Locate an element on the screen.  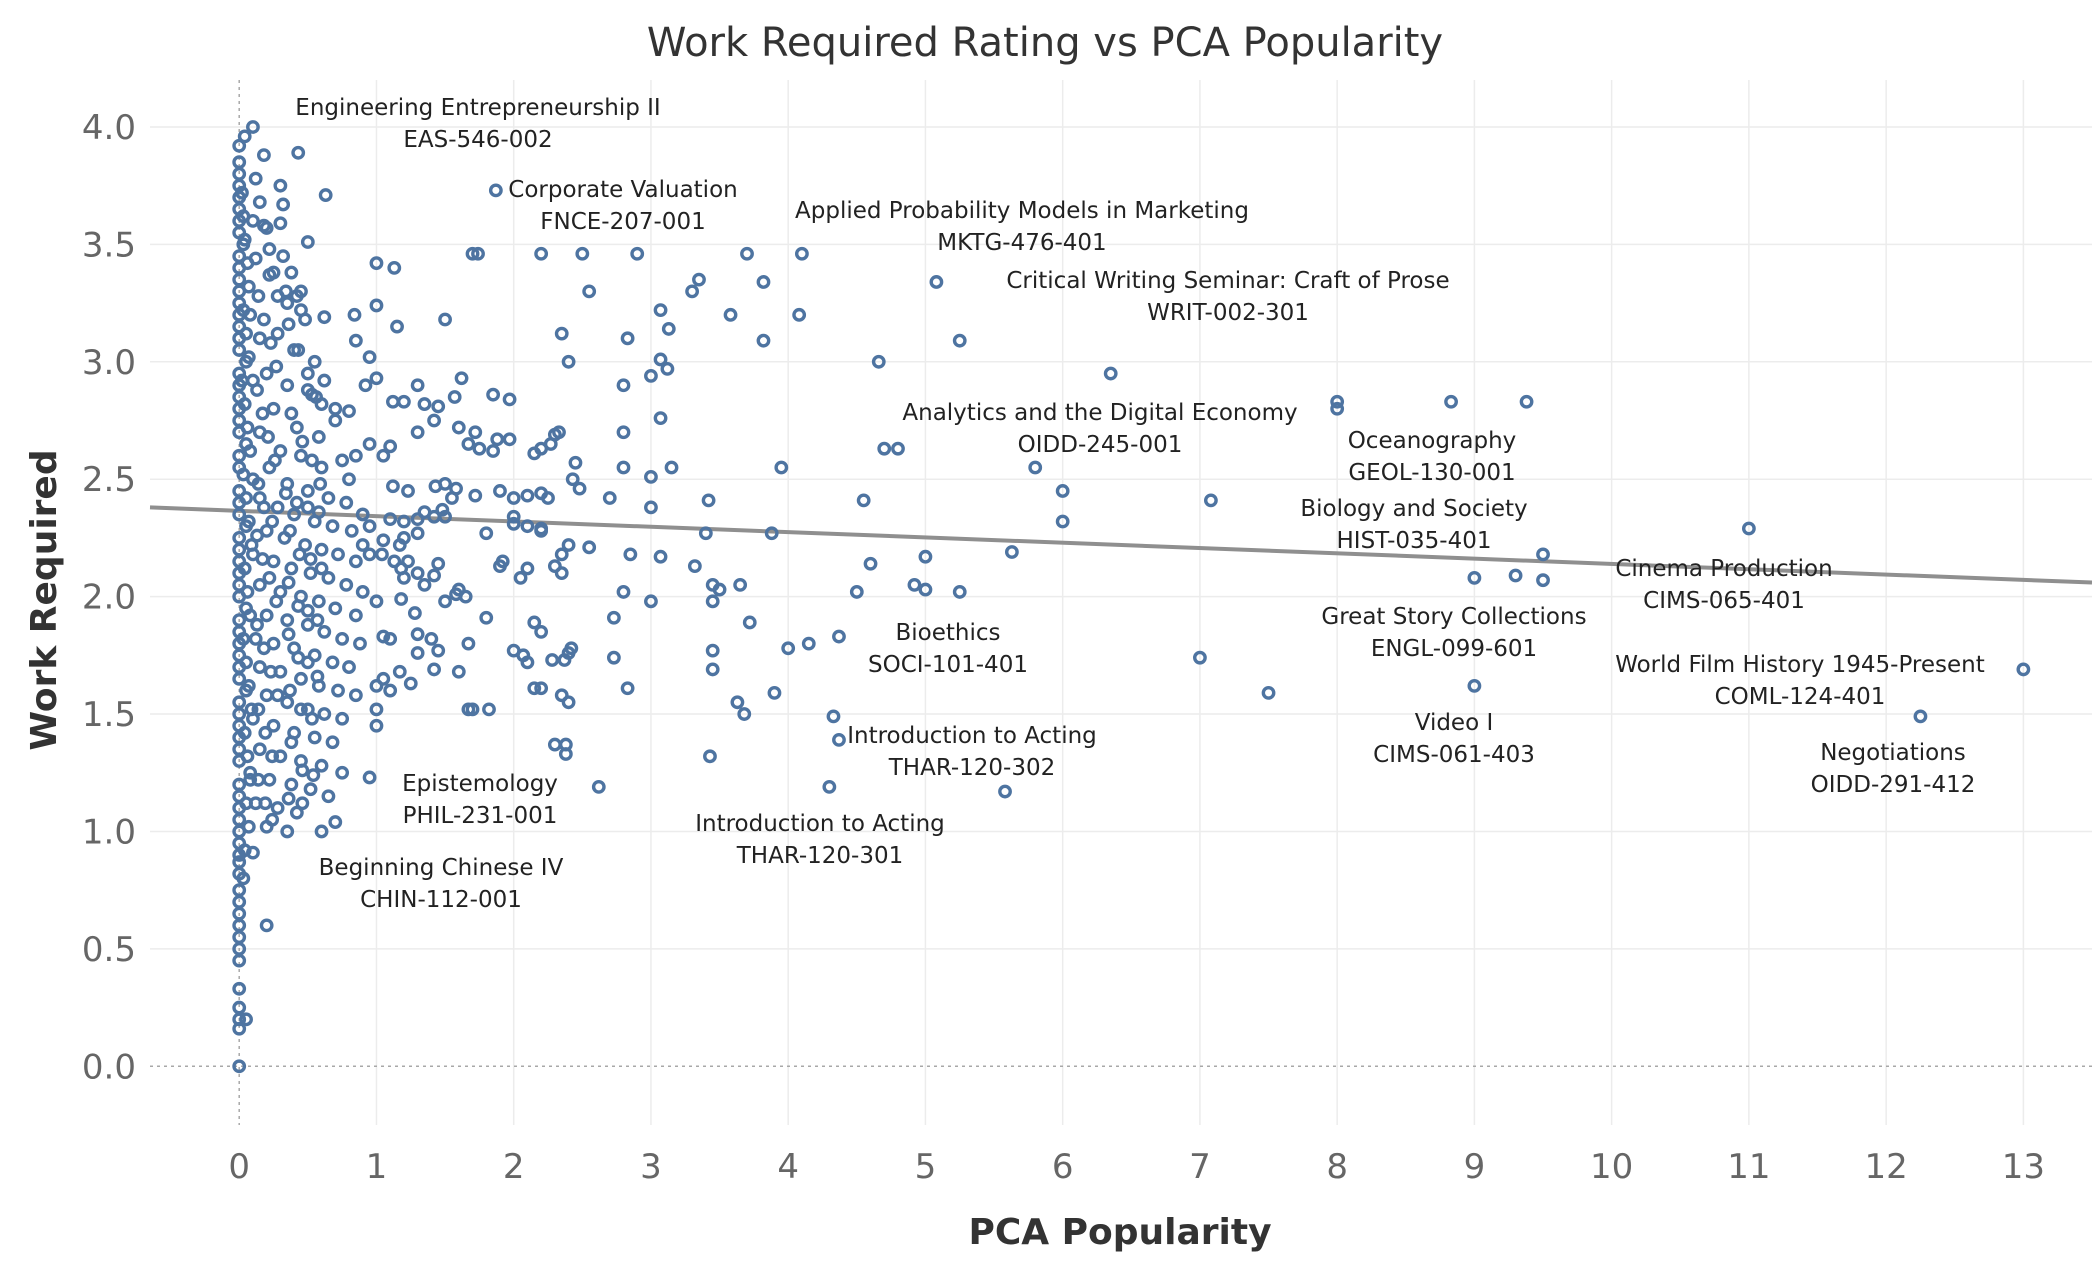
annotation-label: ENGL-099-601 is located at coordinates (1454, 649).